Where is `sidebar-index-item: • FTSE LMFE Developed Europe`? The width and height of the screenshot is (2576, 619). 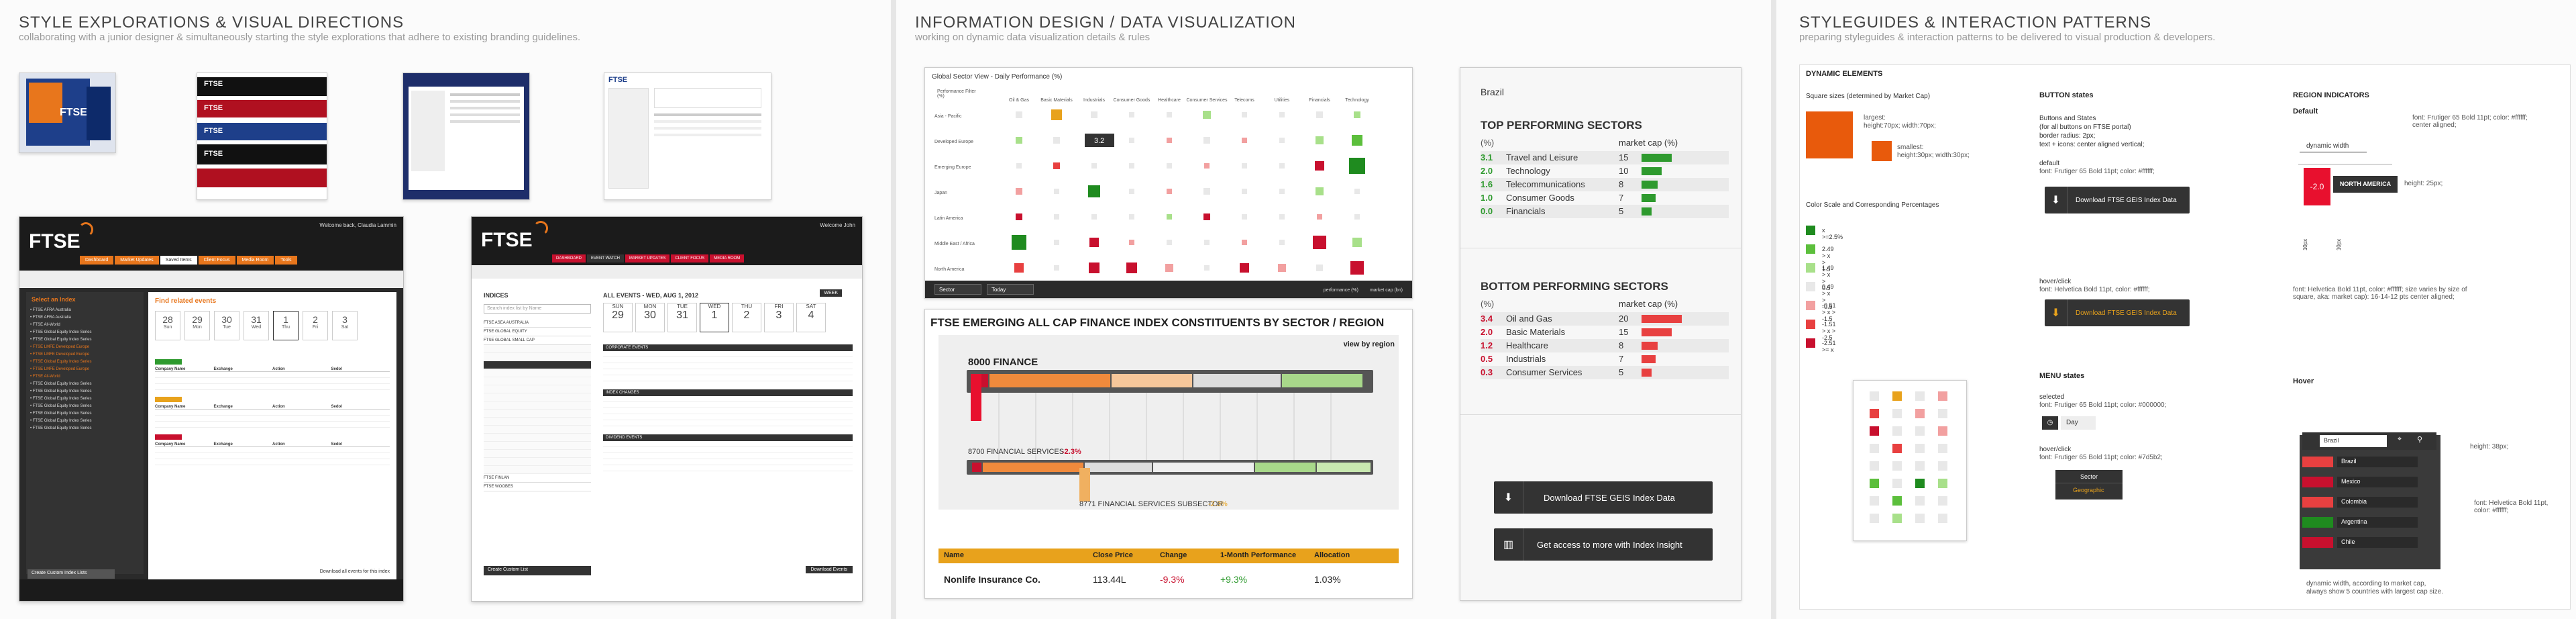 sidebar-index-item: • FTSE LMFE Developed Europe is located at coordinates (60, 347).